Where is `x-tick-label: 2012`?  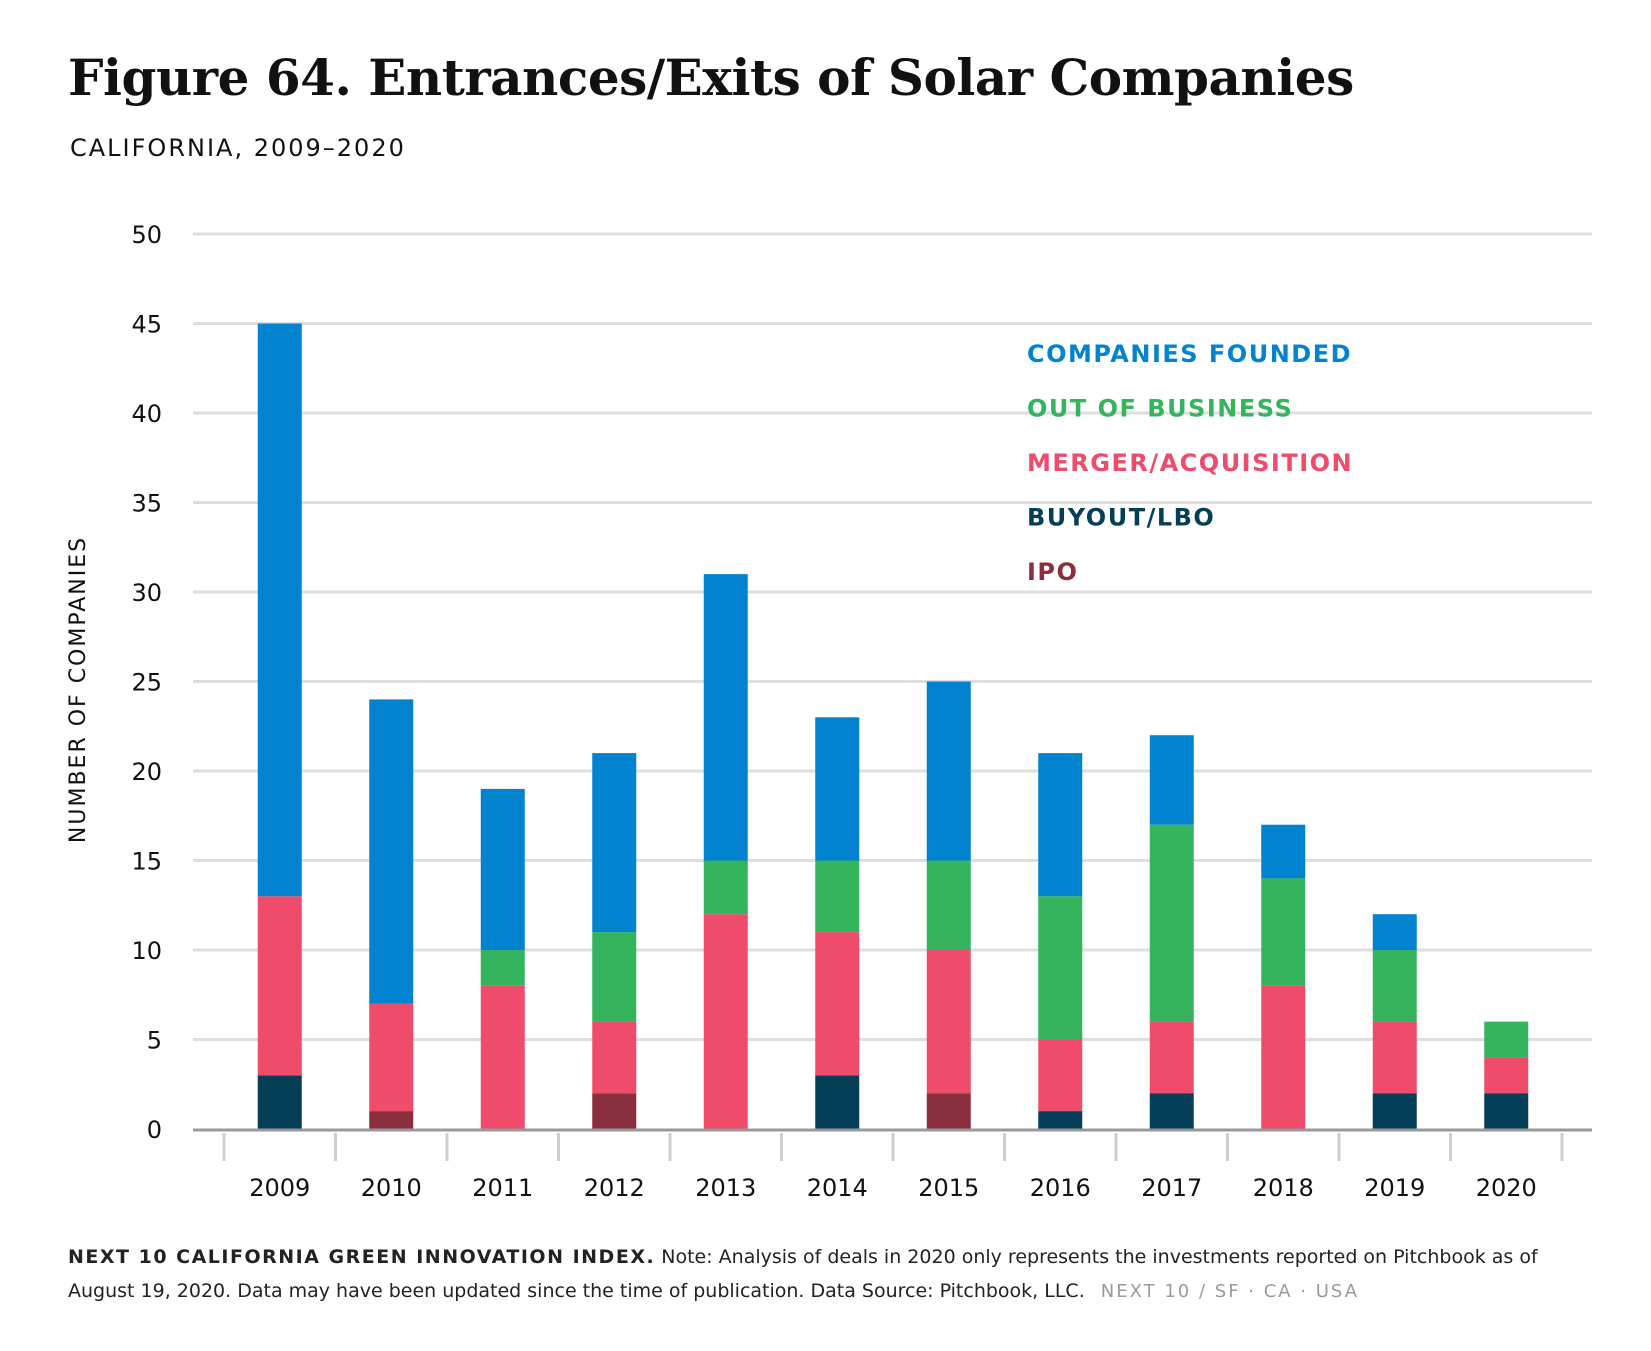 x-tick-label: 2012 is located at coordinates (614, 1188).